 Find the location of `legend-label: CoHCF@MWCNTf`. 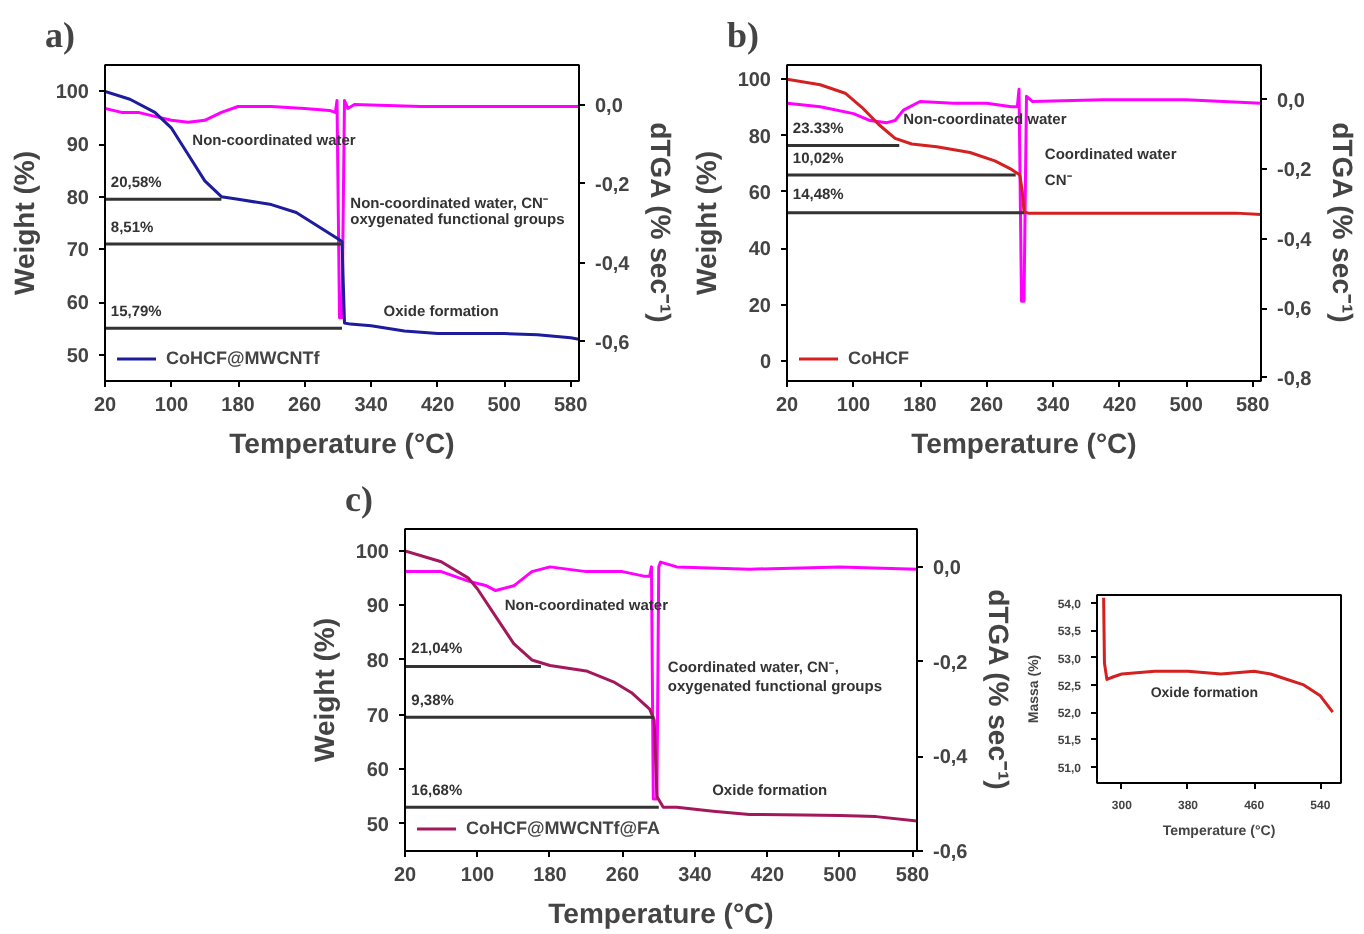

legend-label: CoHCF@MWCNTf is located at coordinates (243, 358).